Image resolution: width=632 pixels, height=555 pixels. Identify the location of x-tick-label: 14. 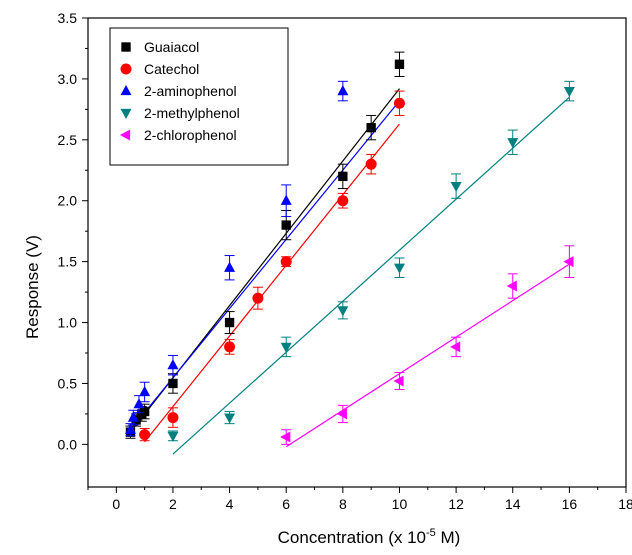
(513, 504).